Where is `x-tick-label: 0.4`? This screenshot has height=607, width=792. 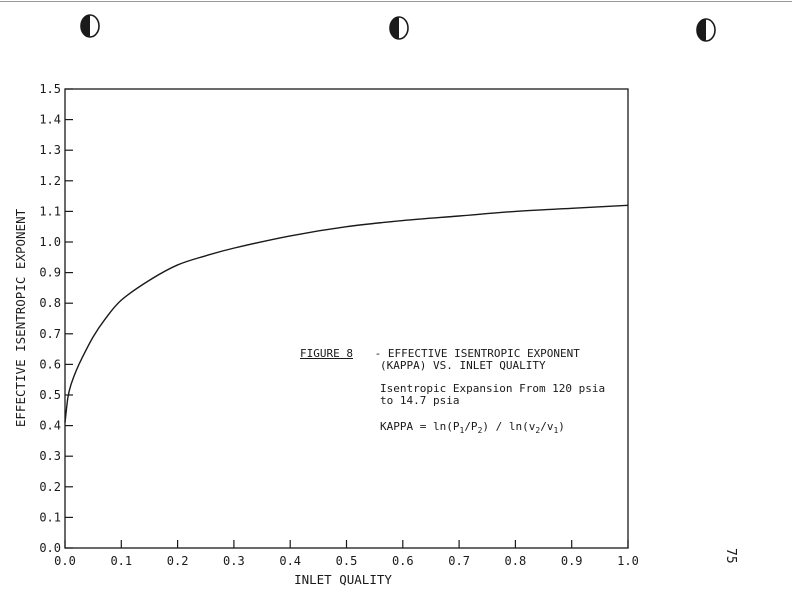
x-tick-label: 0.4 is located at coordinates (290, 561).